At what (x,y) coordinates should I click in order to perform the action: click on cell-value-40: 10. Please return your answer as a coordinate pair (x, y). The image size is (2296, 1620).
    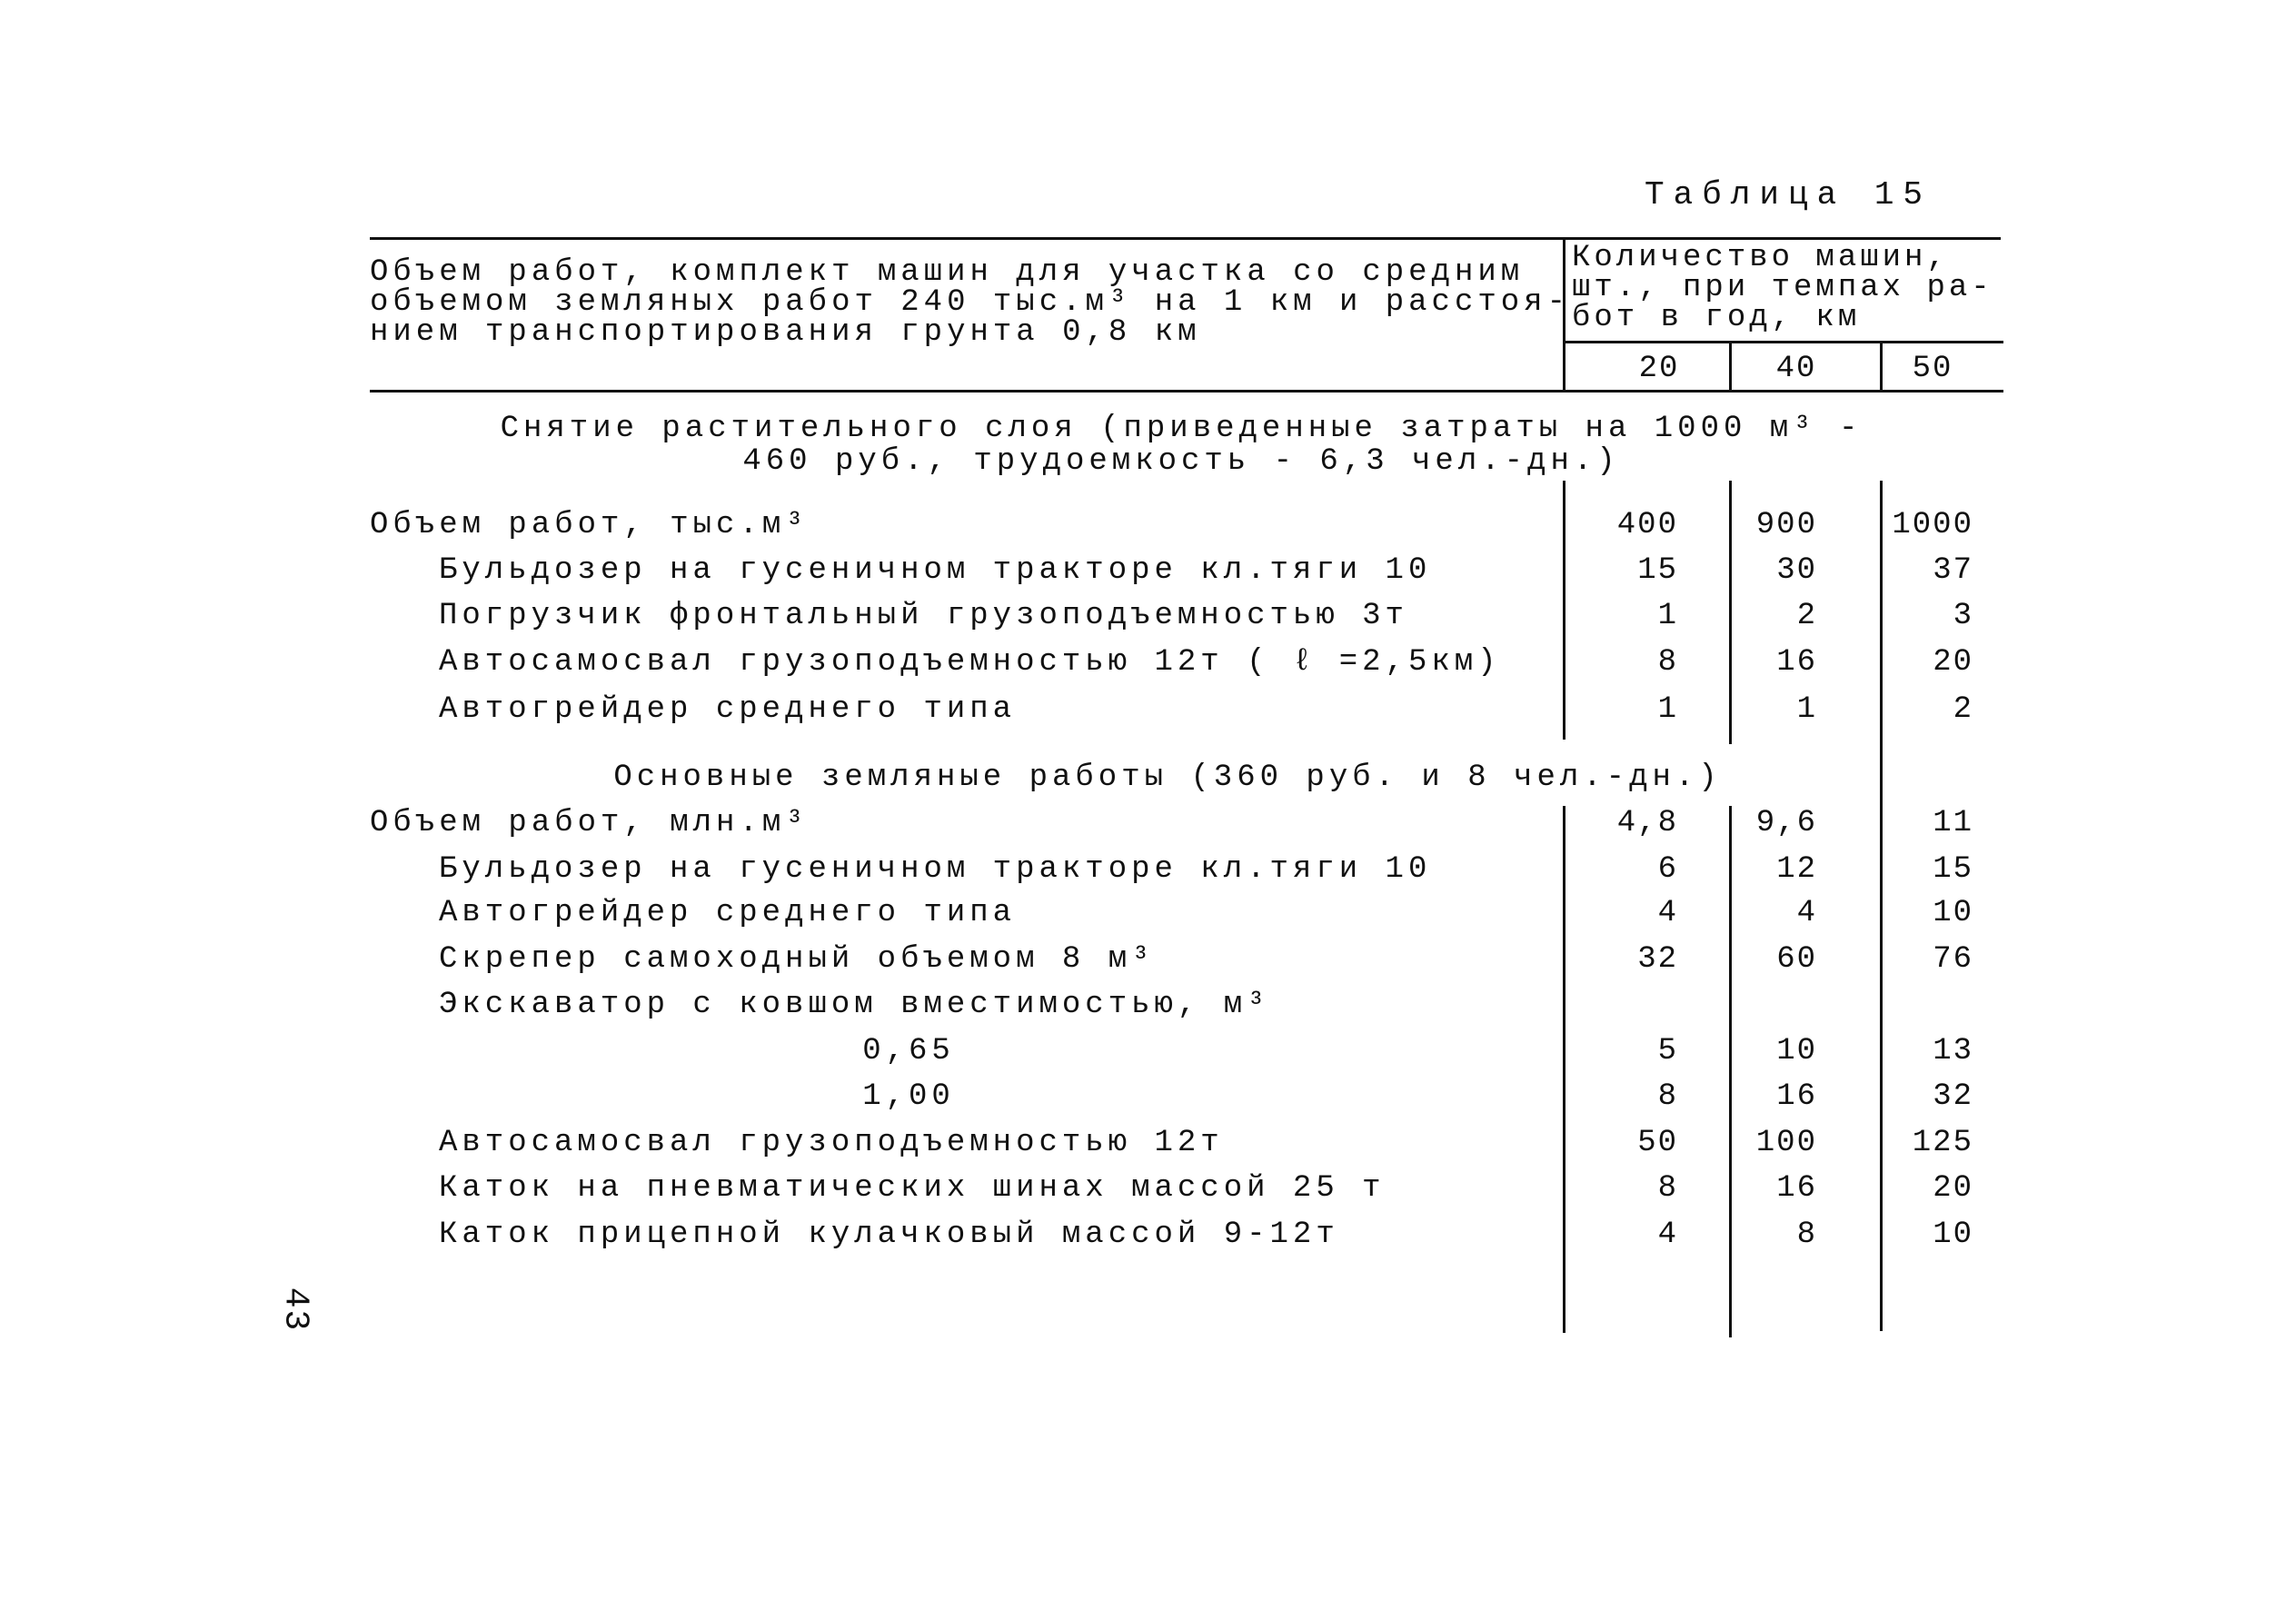
    Looking at the image, I should click on (1796, 1051).